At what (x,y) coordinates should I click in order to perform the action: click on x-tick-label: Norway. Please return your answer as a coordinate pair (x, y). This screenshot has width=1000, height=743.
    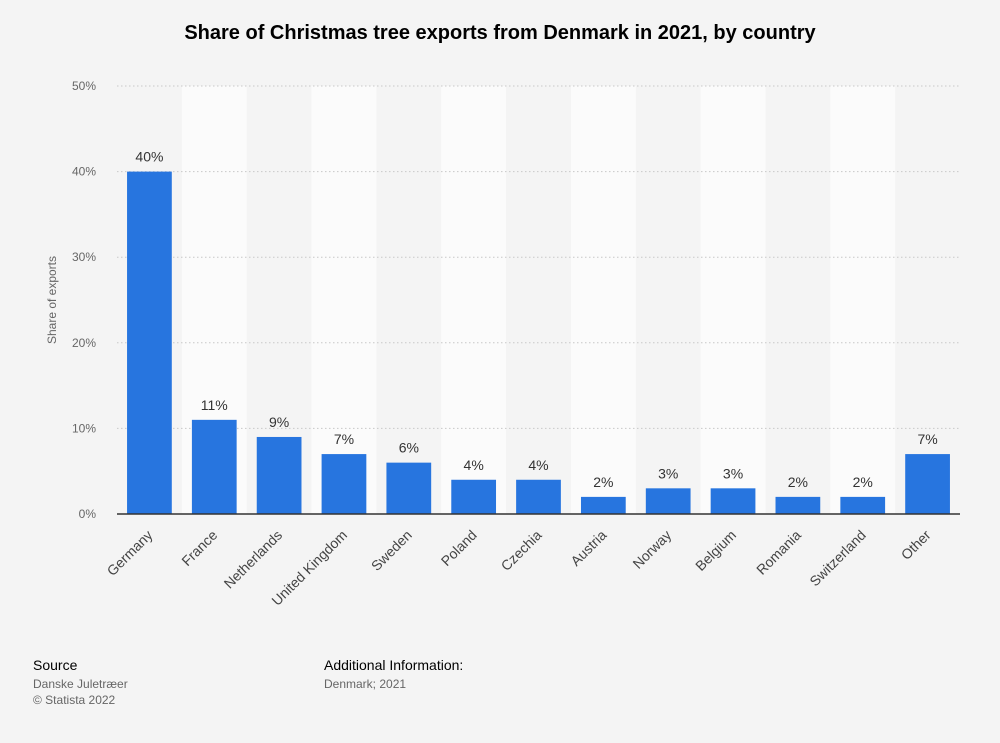
    Looking at the image, I should click on (651, 549).